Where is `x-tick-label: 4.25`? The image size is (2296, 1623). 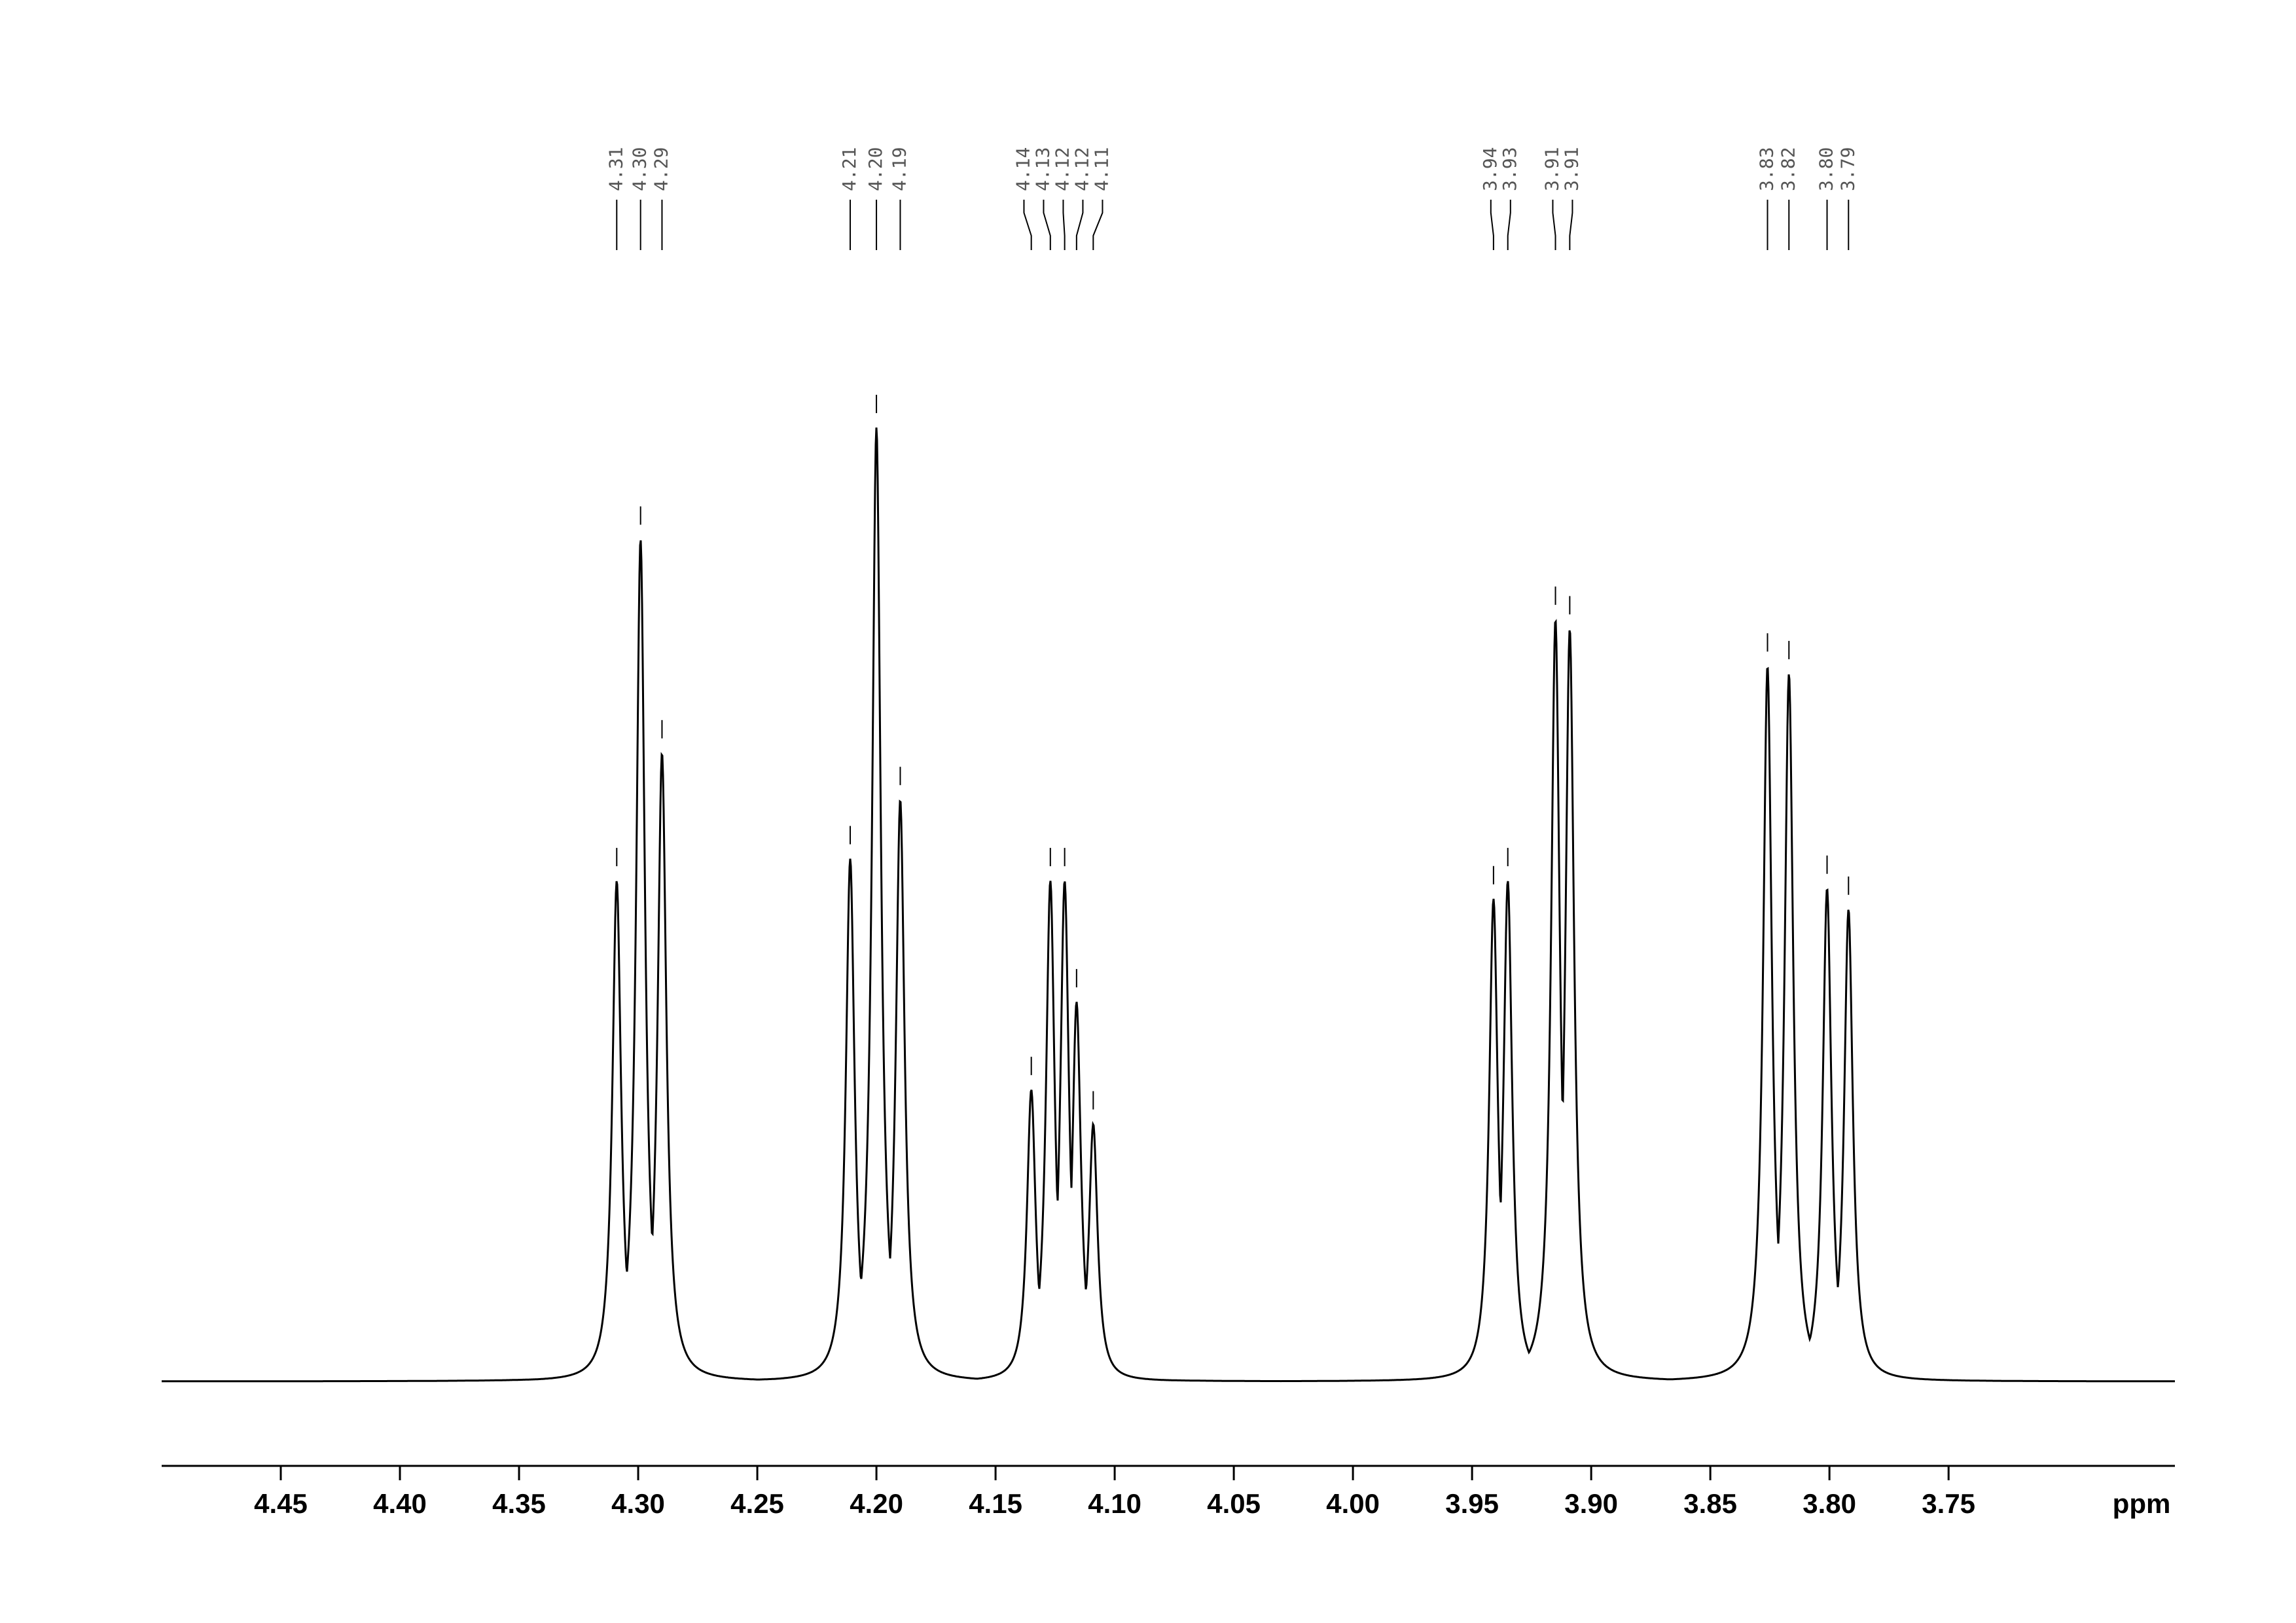 x-tick-label: 4.25 is located at coordinates (757, 1503).